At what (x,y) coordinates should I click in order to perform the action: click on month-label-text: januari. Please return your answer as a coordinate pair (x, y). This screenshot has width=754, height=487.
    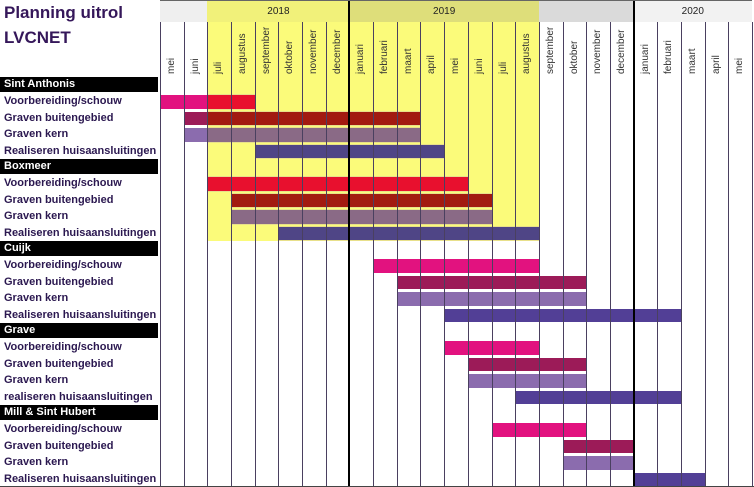
    Looking at the image, I should click on (361, 58).